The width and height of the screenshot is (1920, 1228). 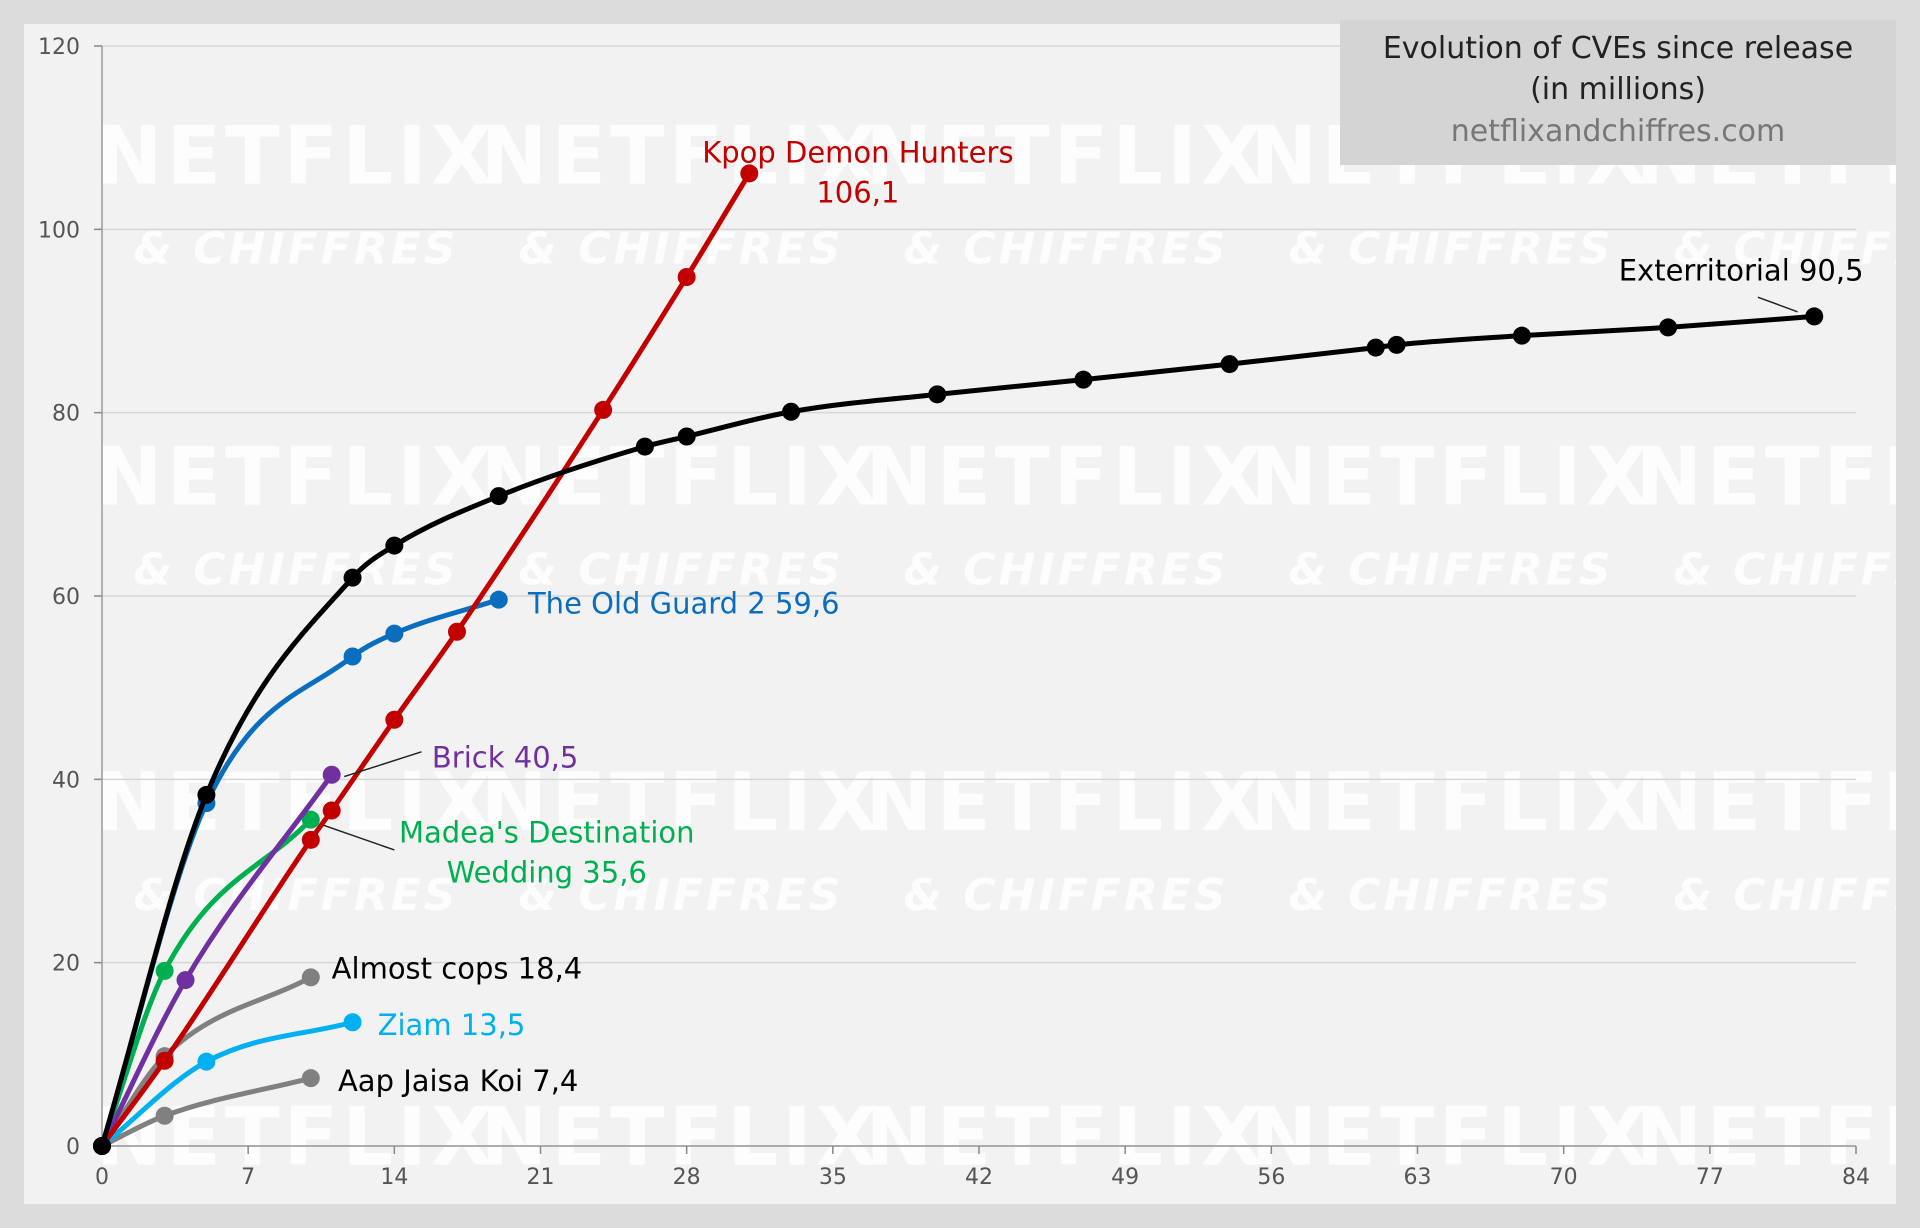 I want to click on series-label-line: Ziam 13,5, so click(x=452, y=1025).